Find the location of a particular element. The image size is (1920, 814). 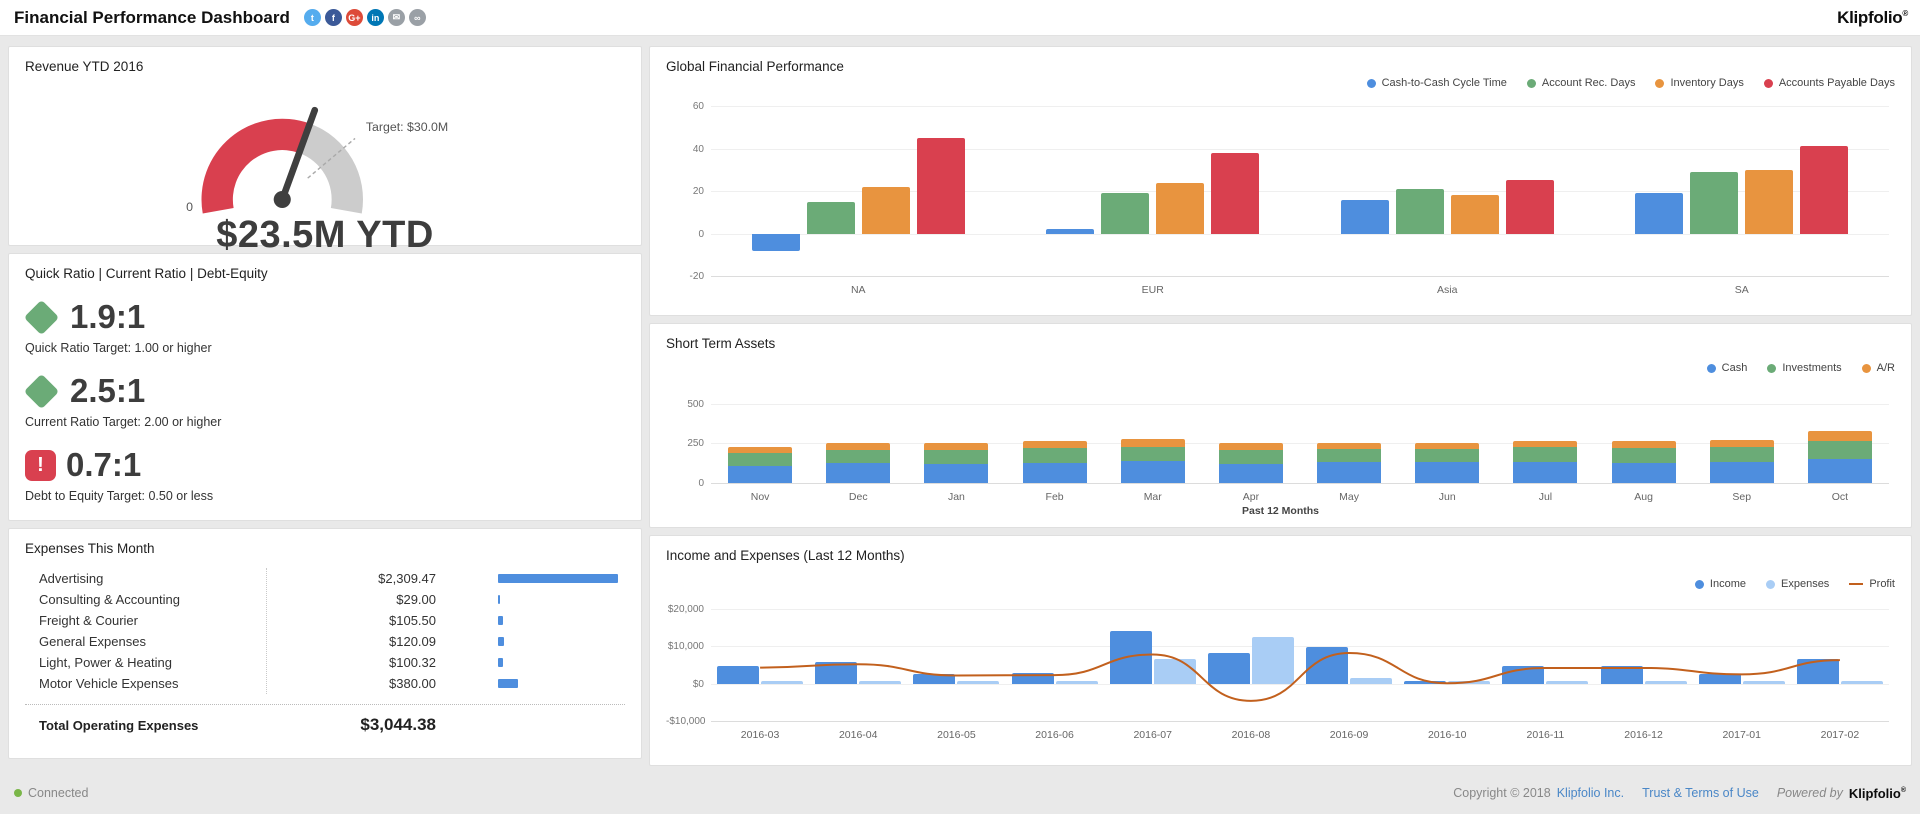

link-icon: ∞ is located at coordinates (417, 17).